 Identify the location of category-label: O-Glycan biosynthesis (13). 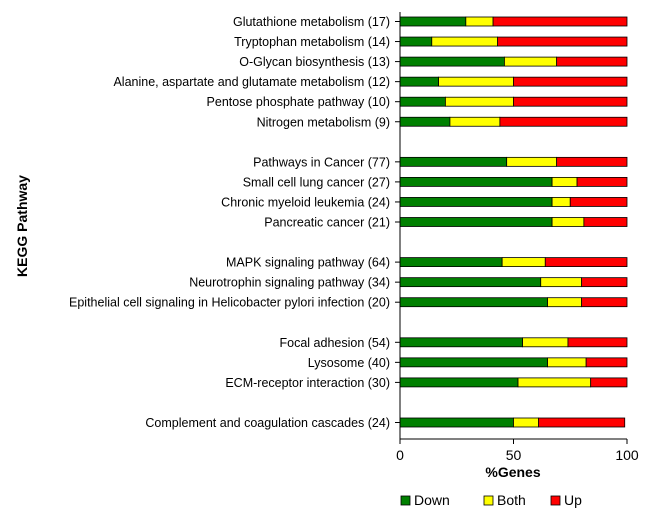
(314, 62).